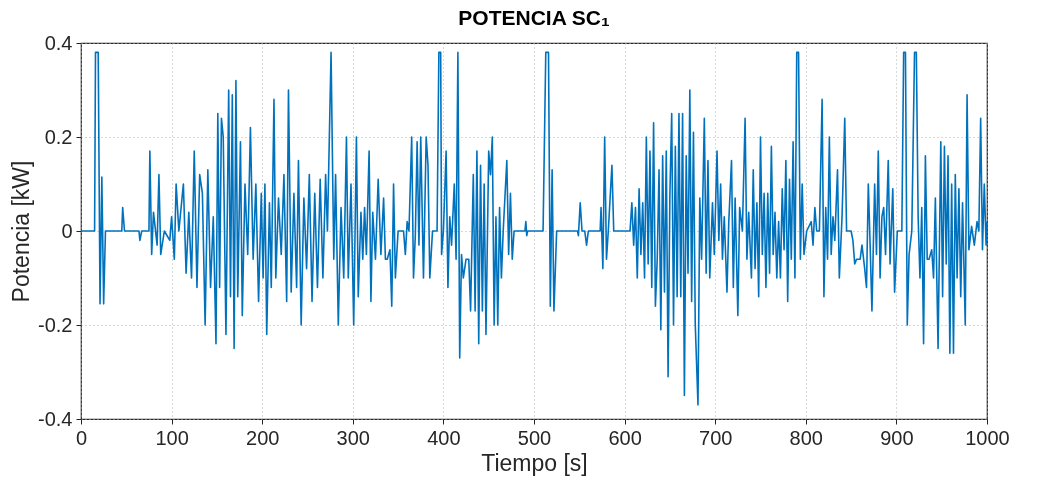 Image resolution: width=1048 pixels, height=483 pixels. Describe the element at coordinates (534, 462) in the screenshot. I see `x-axis-title: Tiempo [s]` at that location.